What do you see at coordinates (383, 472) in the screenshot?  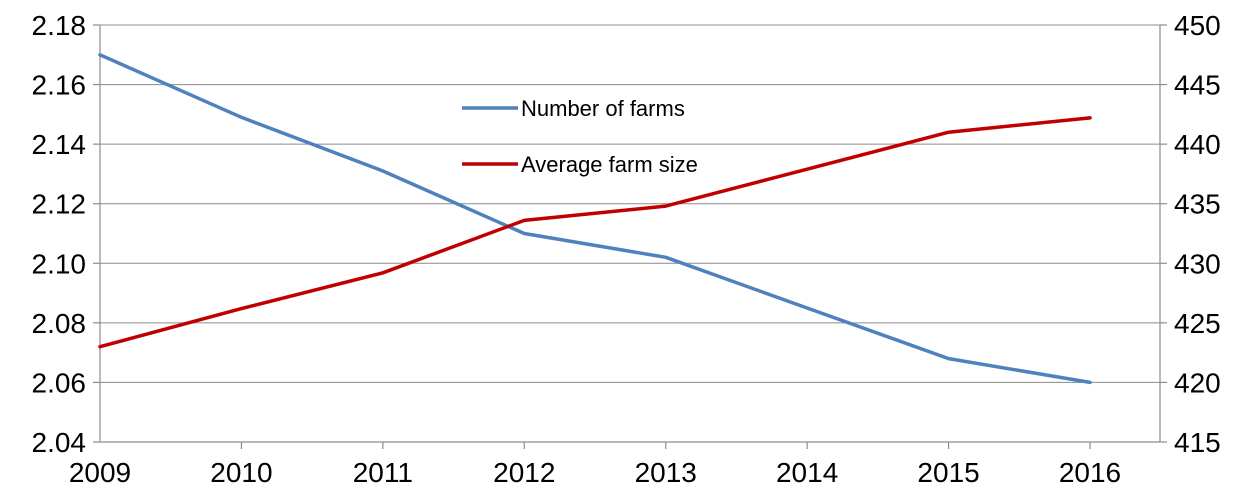 I see `x-tick-label: 2011` at bounding box center [383, 472].